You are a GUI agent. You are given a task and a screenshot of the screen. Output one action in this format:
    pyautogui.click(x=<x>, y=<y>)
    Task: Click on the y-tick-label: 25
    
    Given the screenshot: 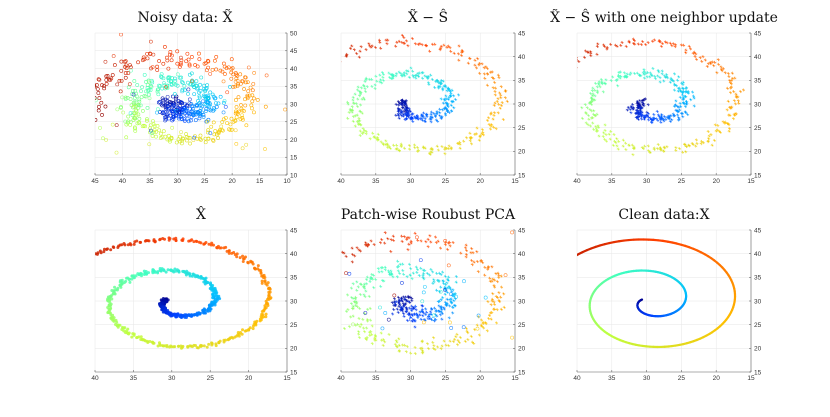 What is the action you would take?
    pyautogui.click(x=294, y=122)
    